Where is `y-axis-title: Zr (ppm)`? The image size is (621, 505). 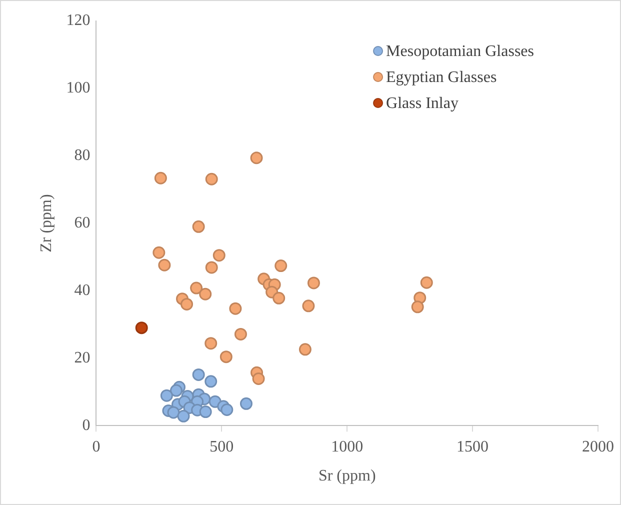 y-axis-title: Zr (ppm) is located at coordinates (46, 223).